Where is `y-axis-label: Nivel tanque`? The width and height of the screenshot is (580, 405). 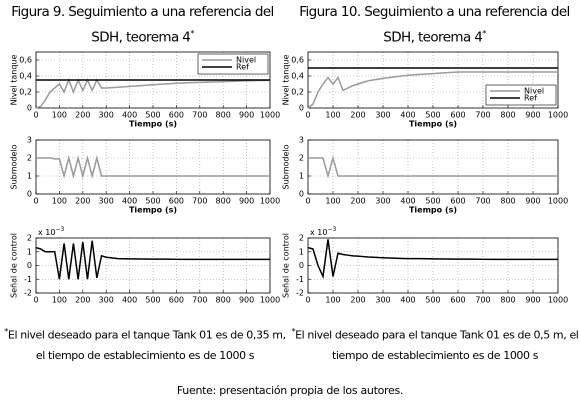 y-axis-label: Nivel tanque is located at coordinates (286, 80).